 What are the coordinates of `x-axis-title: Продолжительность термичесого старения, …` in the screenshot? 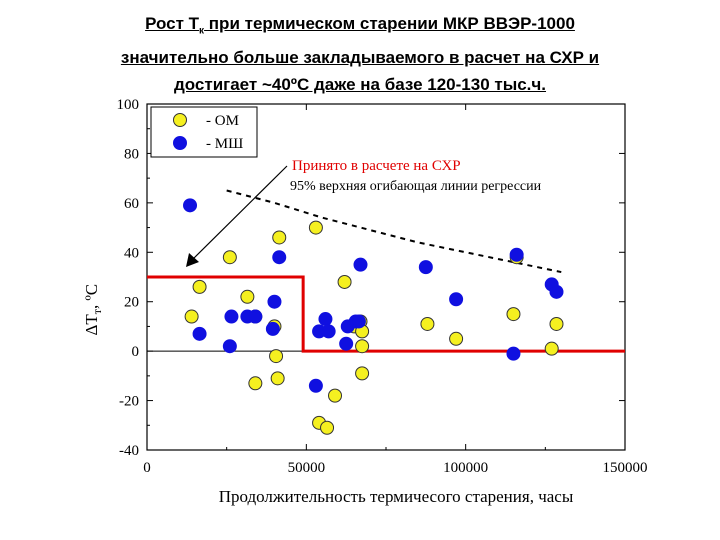 It's located at (396, 496).